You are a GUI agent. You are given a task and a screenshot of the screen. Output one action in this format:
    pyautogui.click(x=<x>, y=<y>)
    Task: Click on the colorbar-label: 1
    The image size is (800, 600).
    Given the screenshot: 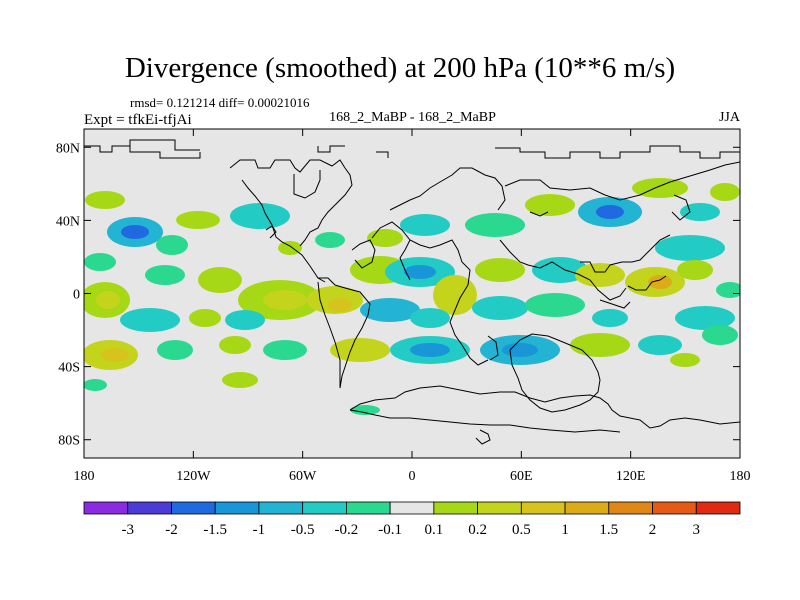 What is the action you would take?
    pyautogui.click(x=565, y=530)
    